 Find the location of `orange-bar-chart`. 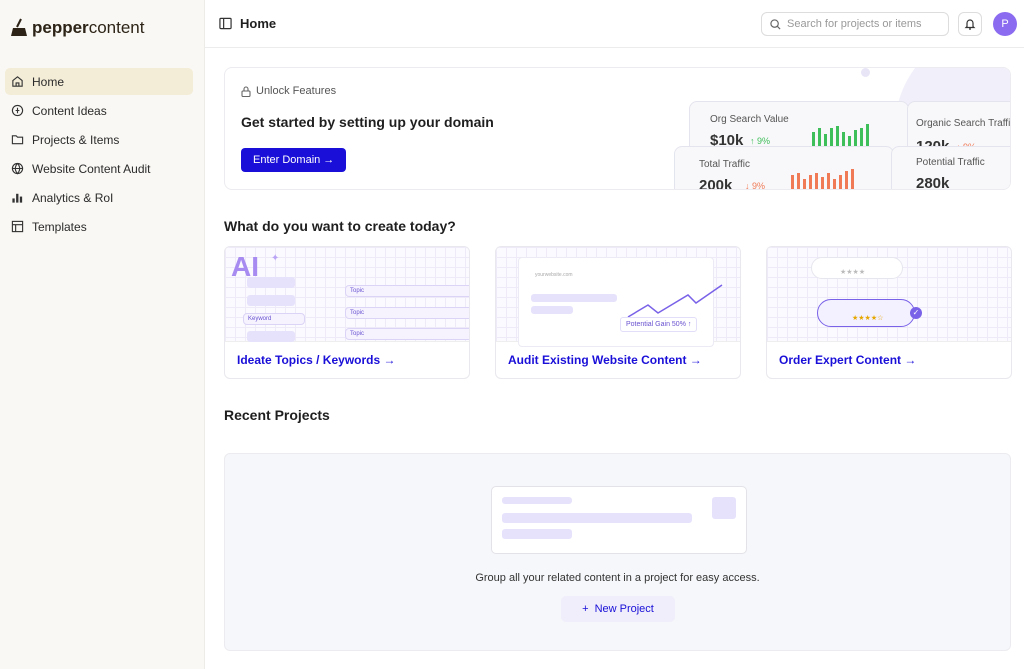

orange-bar-chart is located at coordinates (822, 178).